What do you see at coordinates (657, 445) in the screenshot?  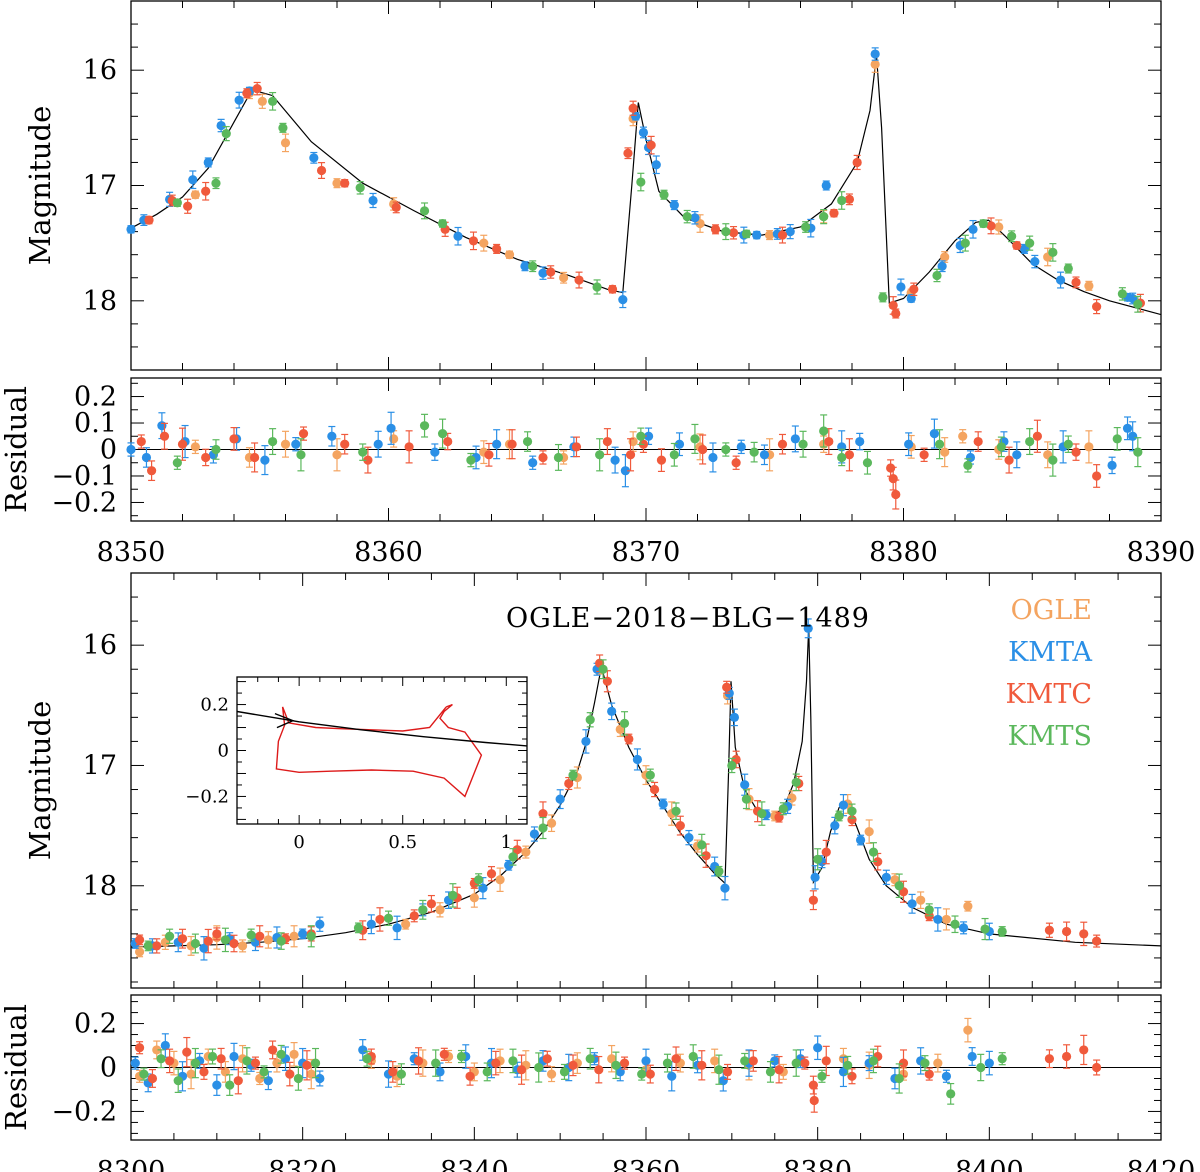 I see `series-kmts` at bounding box center [657, 445].